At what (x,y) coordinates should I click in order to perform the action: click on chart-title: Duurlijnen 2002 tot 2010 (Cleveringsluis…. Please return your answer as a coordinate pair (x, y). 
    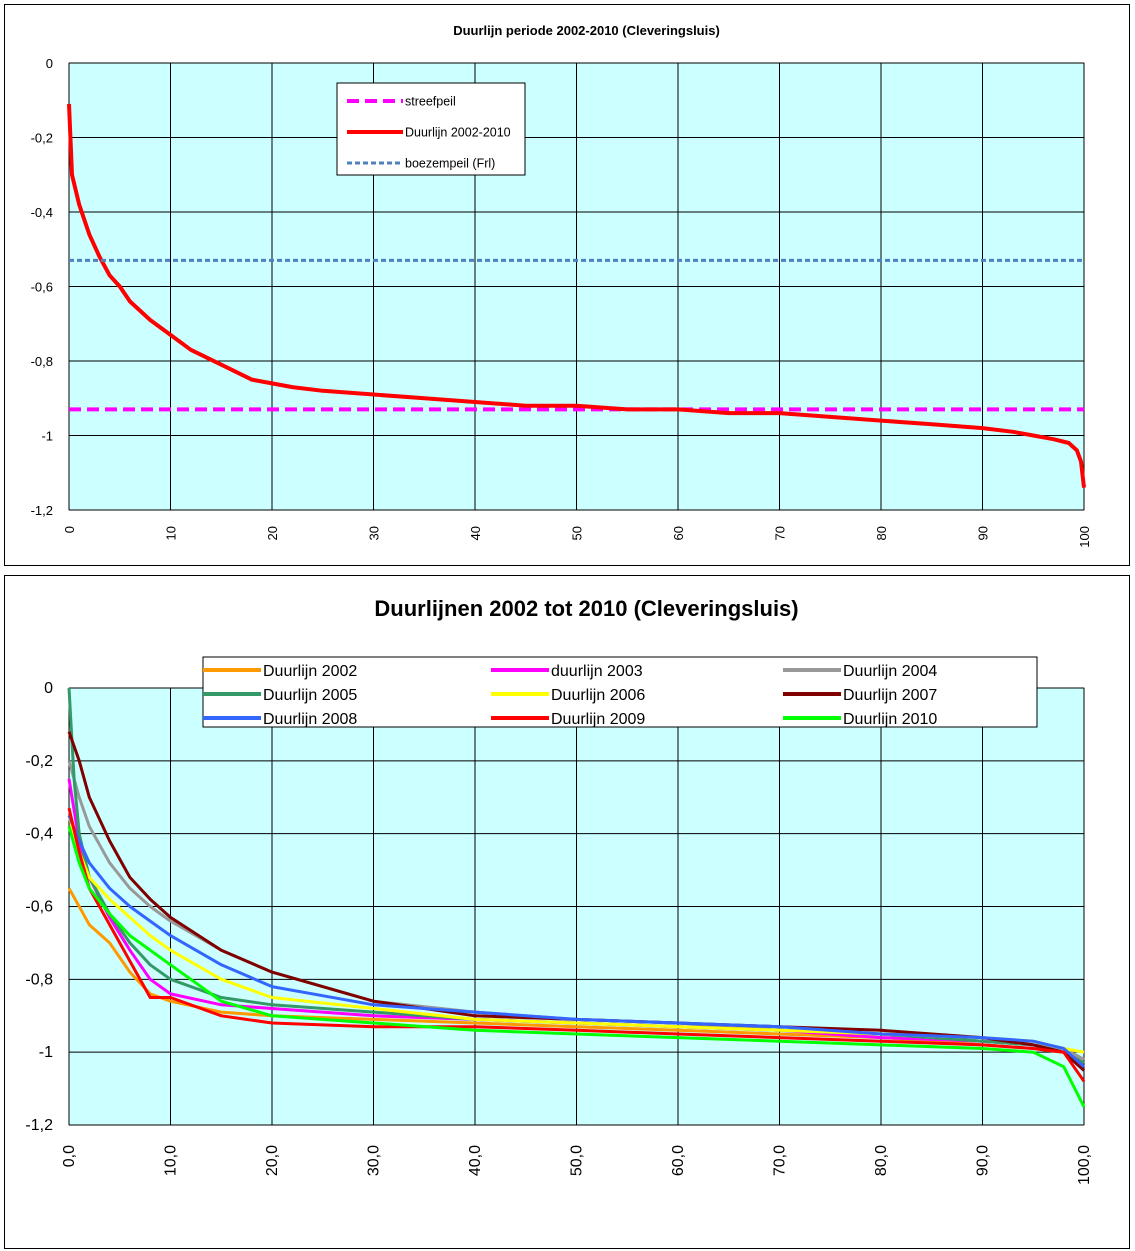
    Looking at the image, I should click on (586, 608).